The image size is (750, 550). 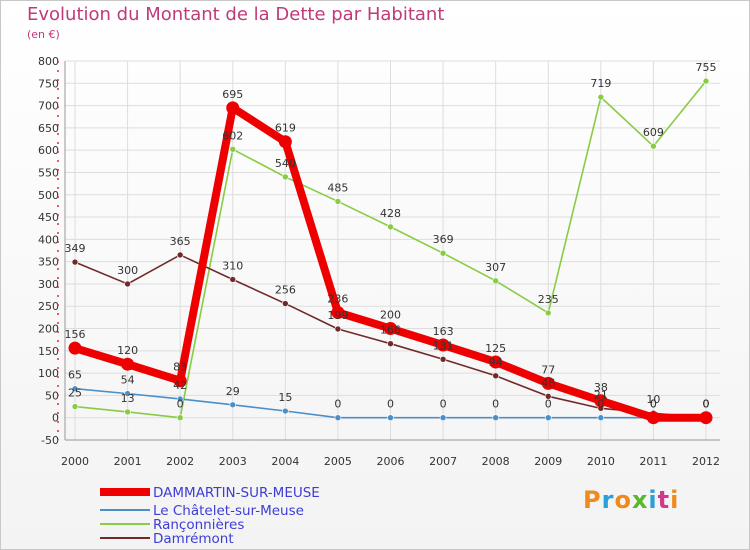 I want to click on data-label: 235, so click(x=548, y=299).